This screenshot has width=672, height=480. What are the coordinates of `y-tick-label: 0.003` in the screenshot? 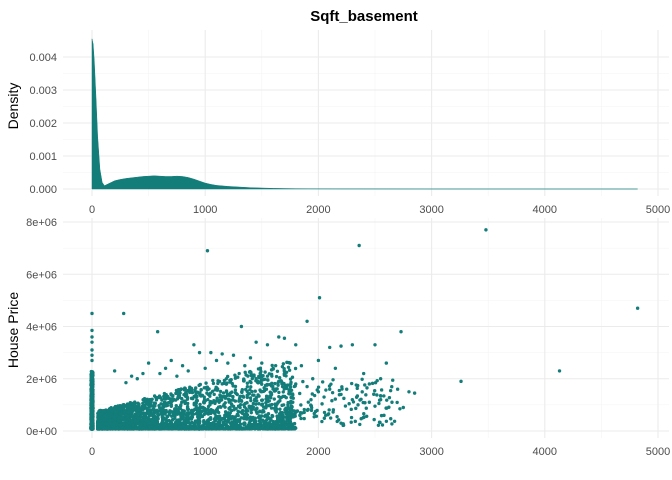 It's located at (43, 91).